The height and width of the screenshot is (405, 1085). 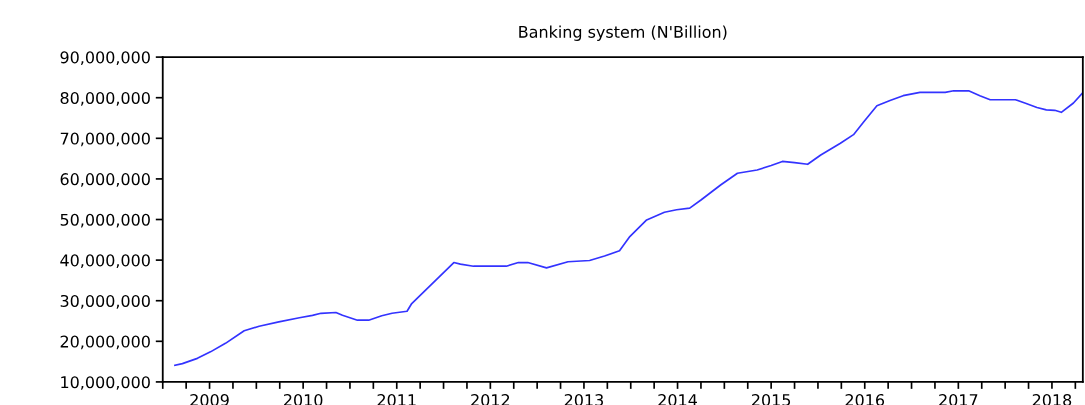 What do you see at coordinates (105, 98) in the screenshot?
I see `y-tick-label: 80,000,000` at bounding box center [105, 98].